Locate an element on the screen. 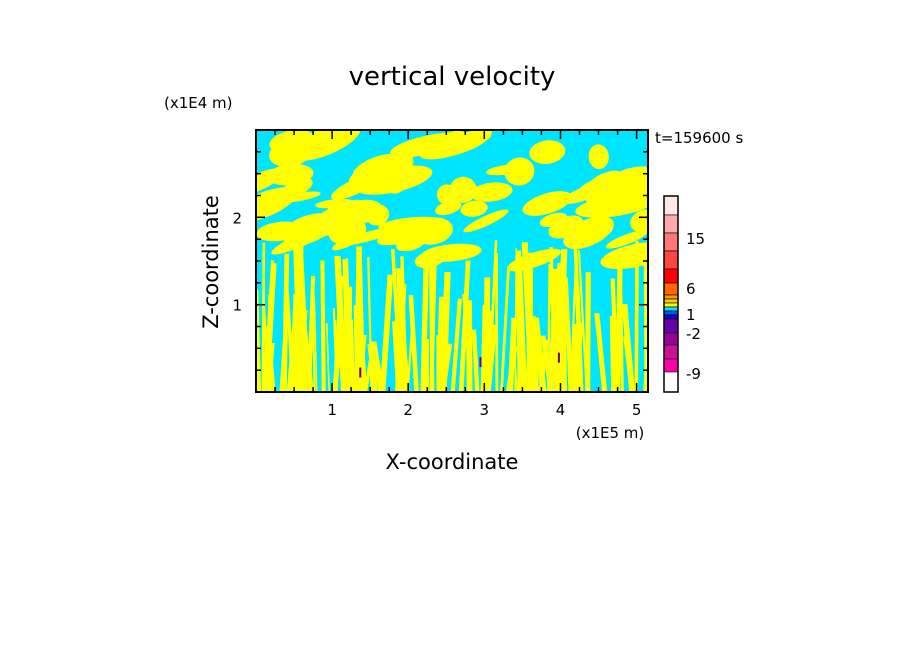  x-tick-label: 5 is located at coordinates (637, 410).